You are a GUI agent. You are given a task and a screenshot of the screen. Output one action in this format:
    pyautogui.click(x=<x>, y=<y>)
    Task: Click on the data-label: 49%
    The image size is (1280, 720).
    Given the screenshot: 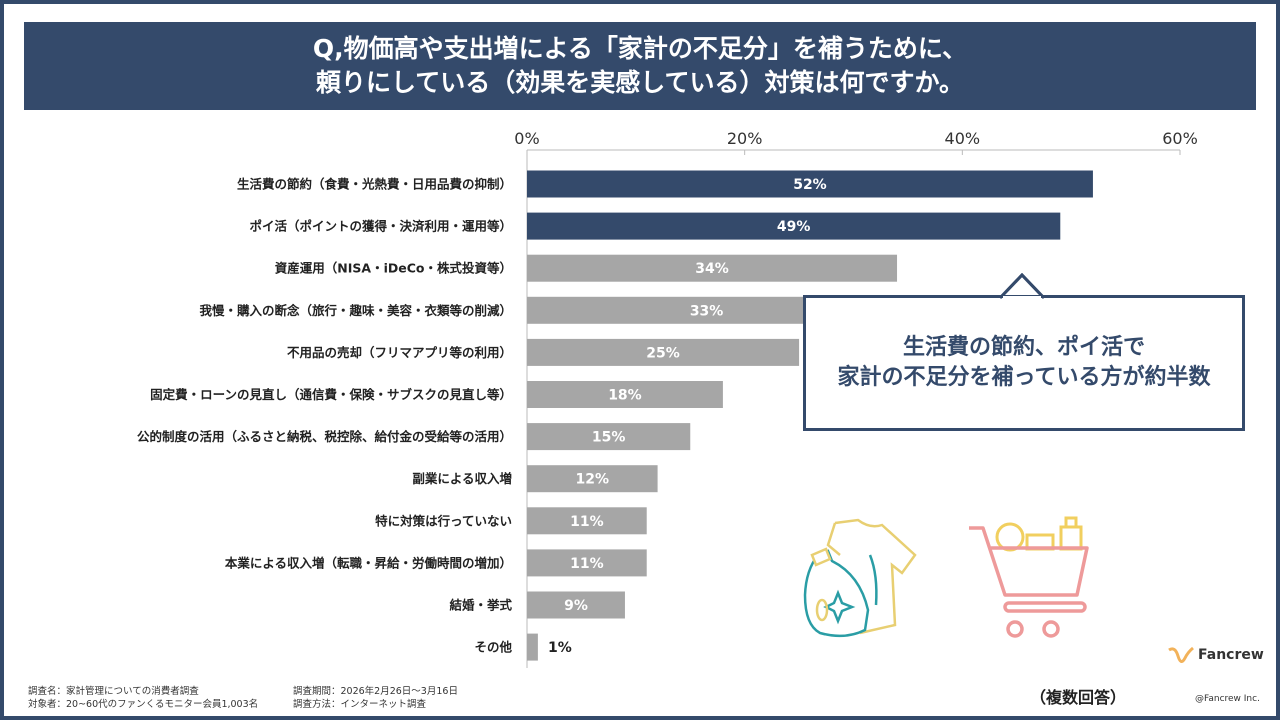 What is the action you would take?
    pyautogui.click(x=794, y=227)
    